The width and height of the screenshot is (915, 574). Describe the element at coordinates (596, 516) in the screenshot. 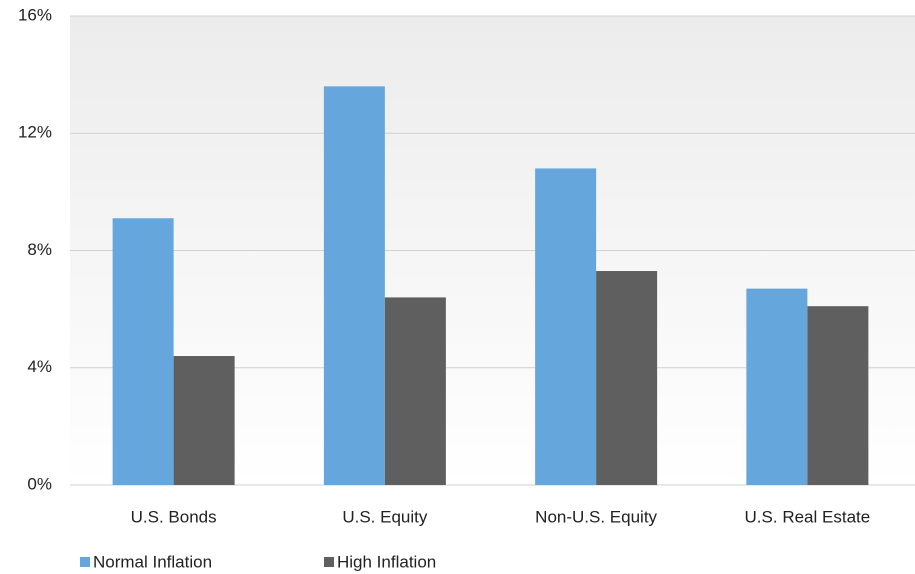

I see `x-tick-label: Non-U.S. Equity` at that location.